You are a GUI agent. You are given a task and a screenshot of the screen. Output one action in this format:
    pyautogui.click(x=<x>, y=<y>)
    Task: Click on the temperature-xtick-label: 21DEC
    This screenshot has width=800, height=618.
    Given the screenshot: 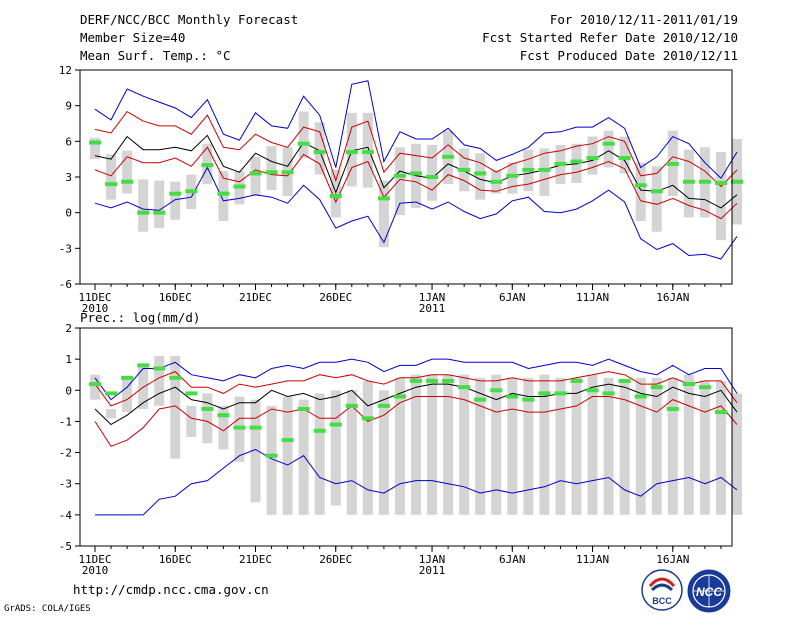 What is the action you would take?
    pyautogui.click(x=255, y=297)
    